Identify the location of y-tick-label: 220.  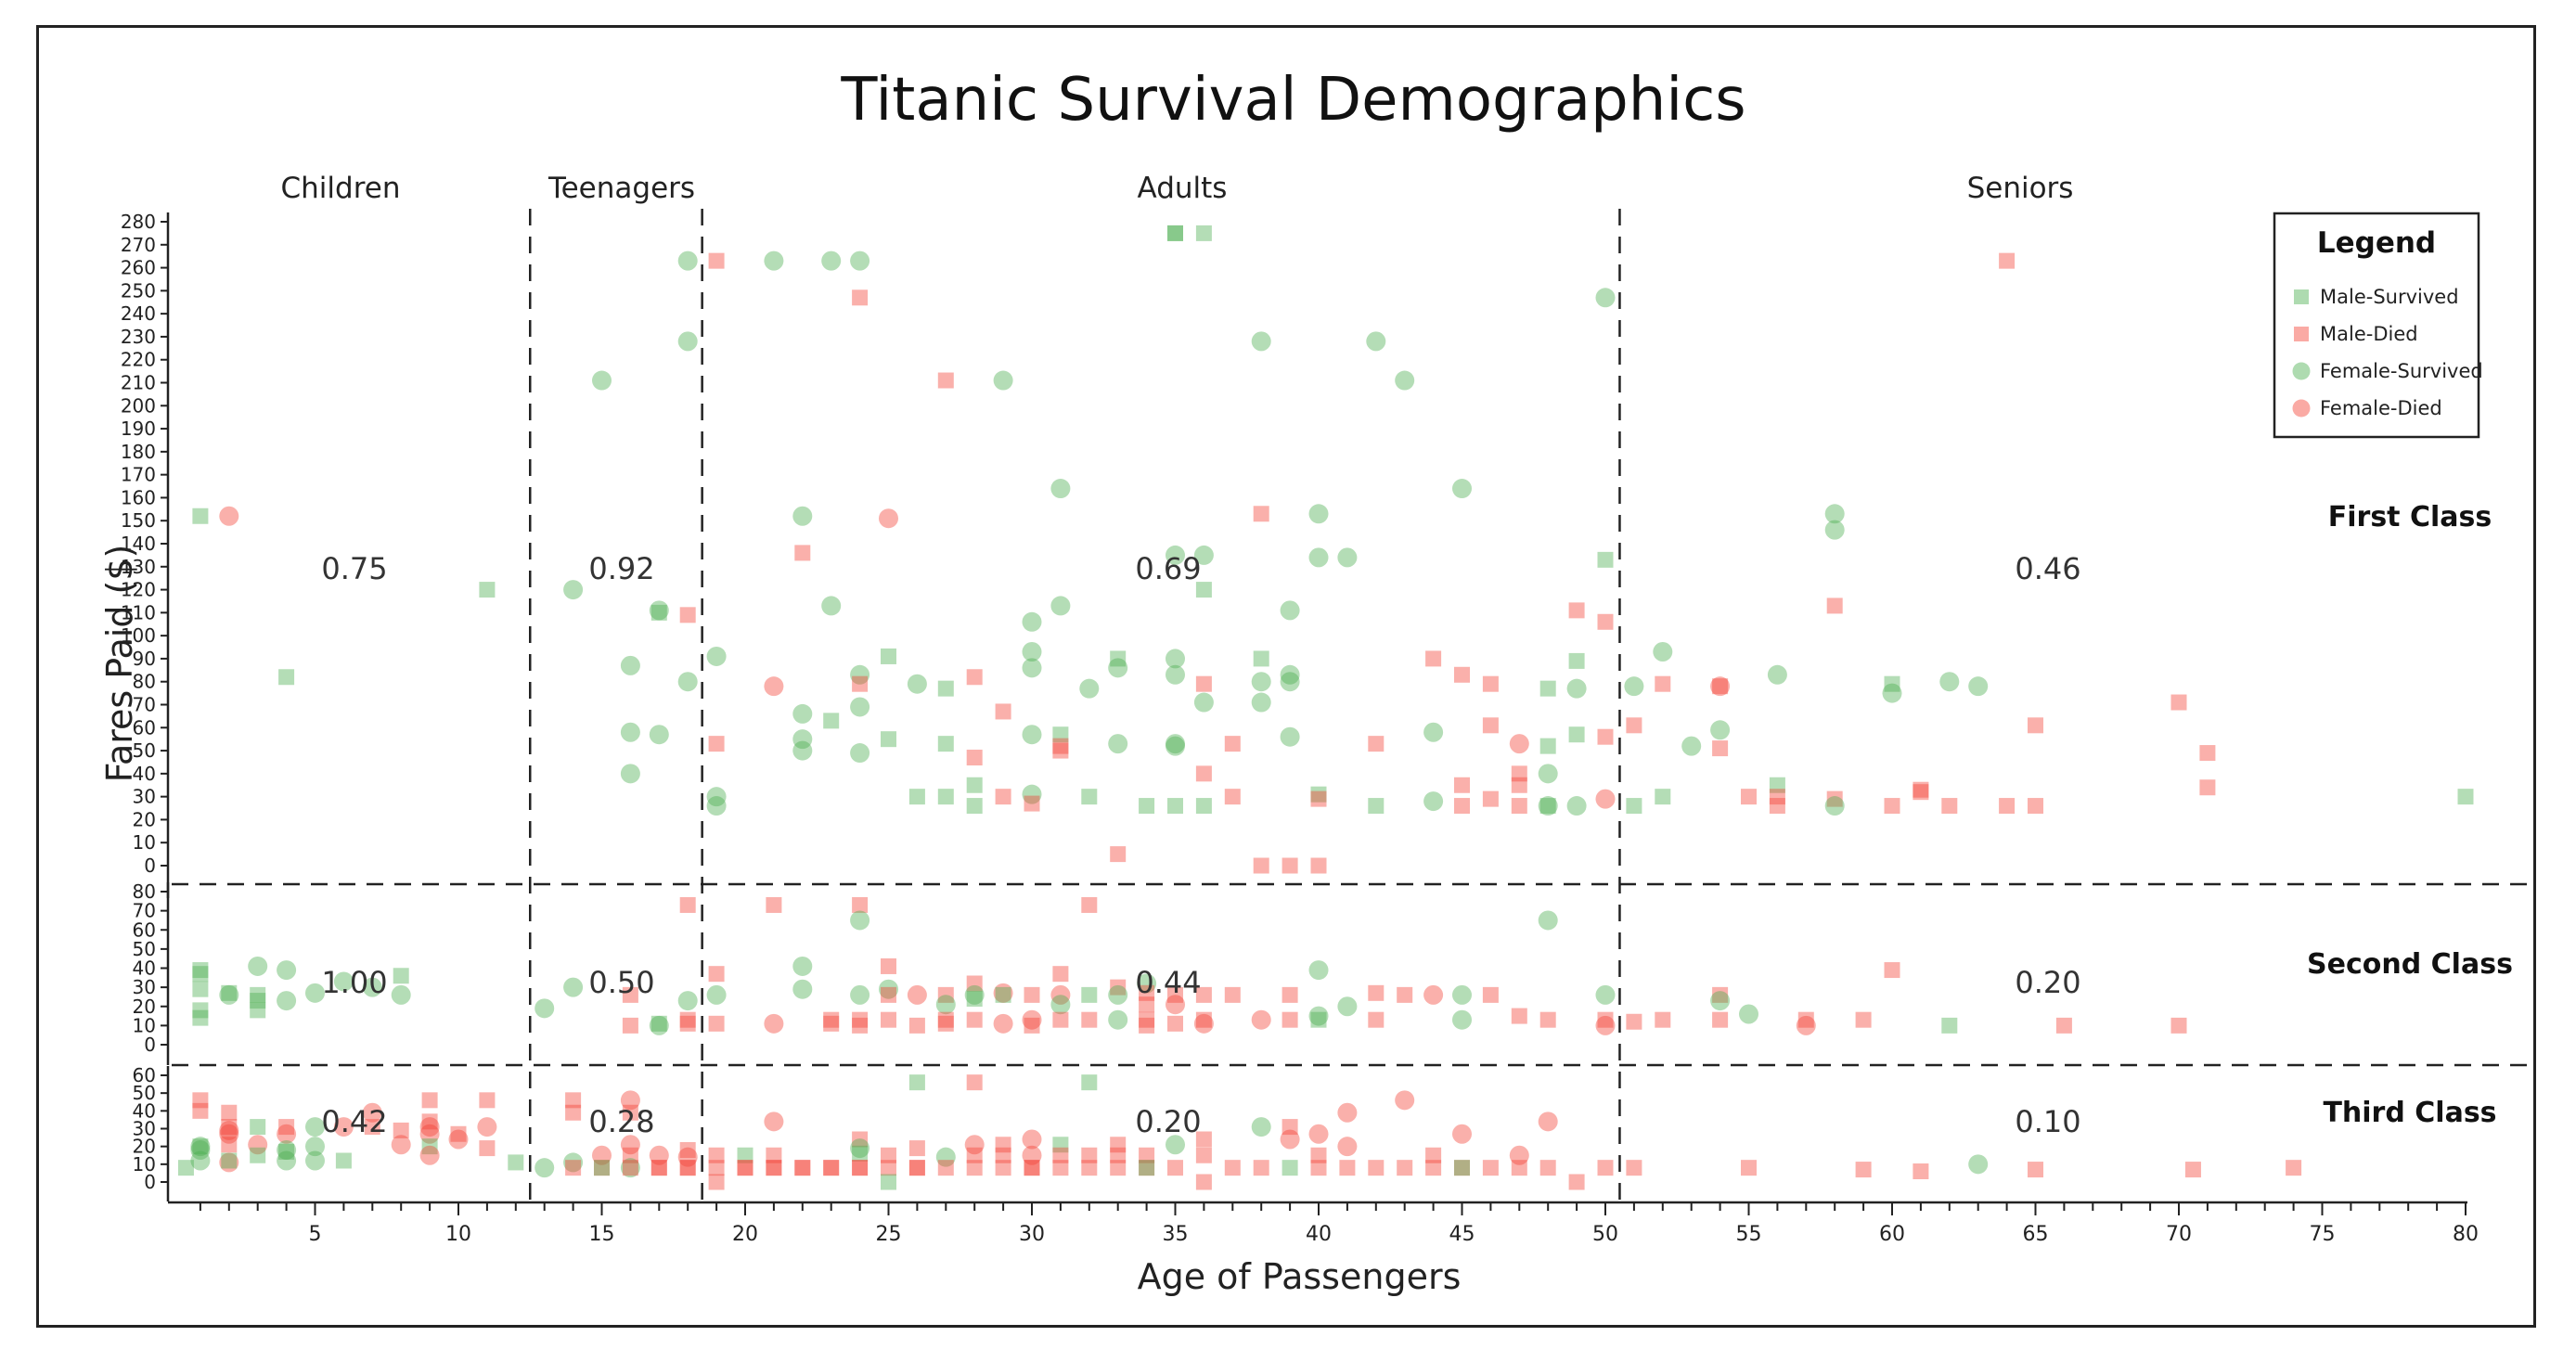
(138, 360).